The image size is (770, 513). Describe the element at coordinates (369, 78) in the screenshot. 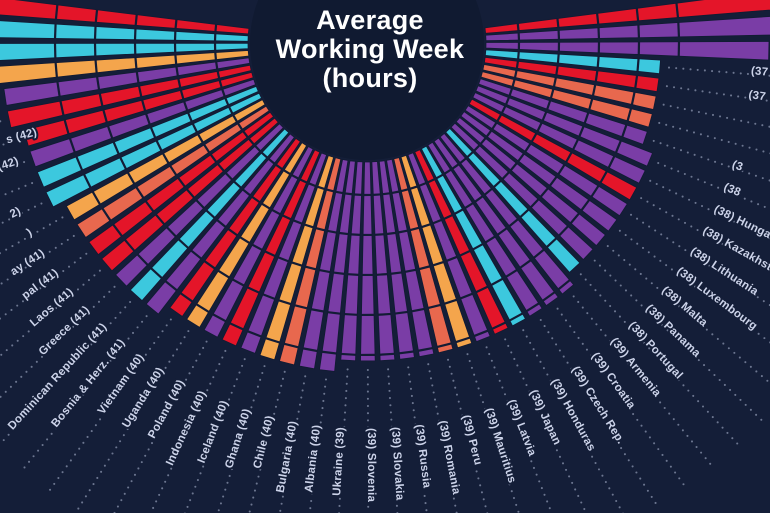

I see `chart-title-line3: (hours)` at that location.